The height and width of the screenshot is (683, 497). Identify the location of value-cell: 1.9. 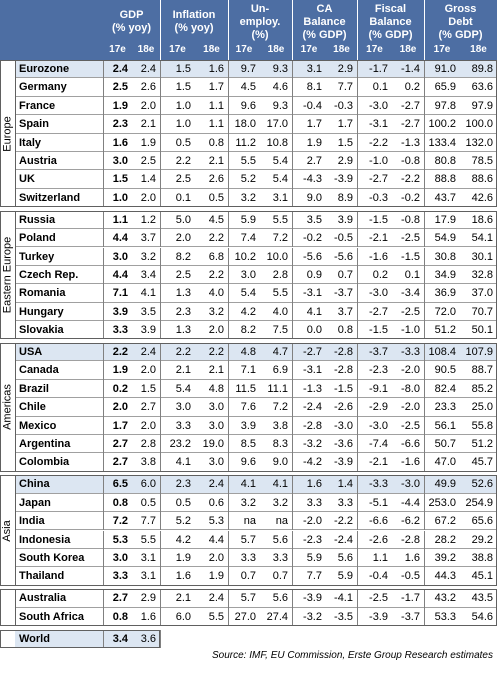
(120, 105).